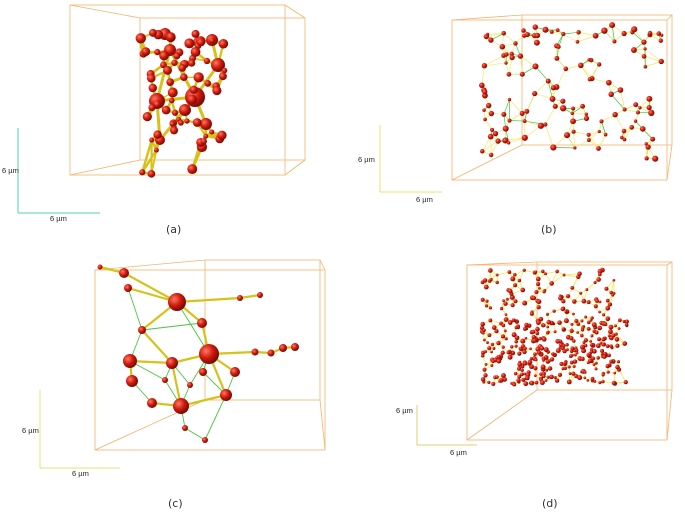  I want to click on panel-a-scale-y-label: 6 µm, so click(10, 170).